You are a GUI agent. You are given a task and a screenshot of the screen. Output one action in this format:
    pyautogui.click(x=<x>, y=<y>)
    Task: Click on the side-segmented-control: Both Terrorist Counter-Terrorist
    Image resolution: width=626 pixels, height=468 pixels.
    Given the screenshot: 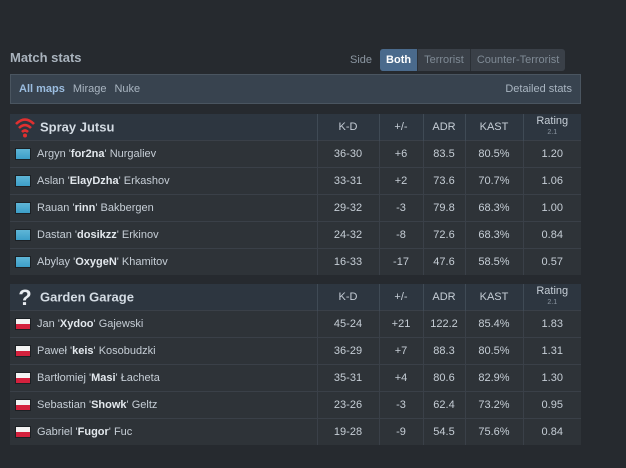 What is the action you would take?
    pyautogui.click(x=473, y=60)
    